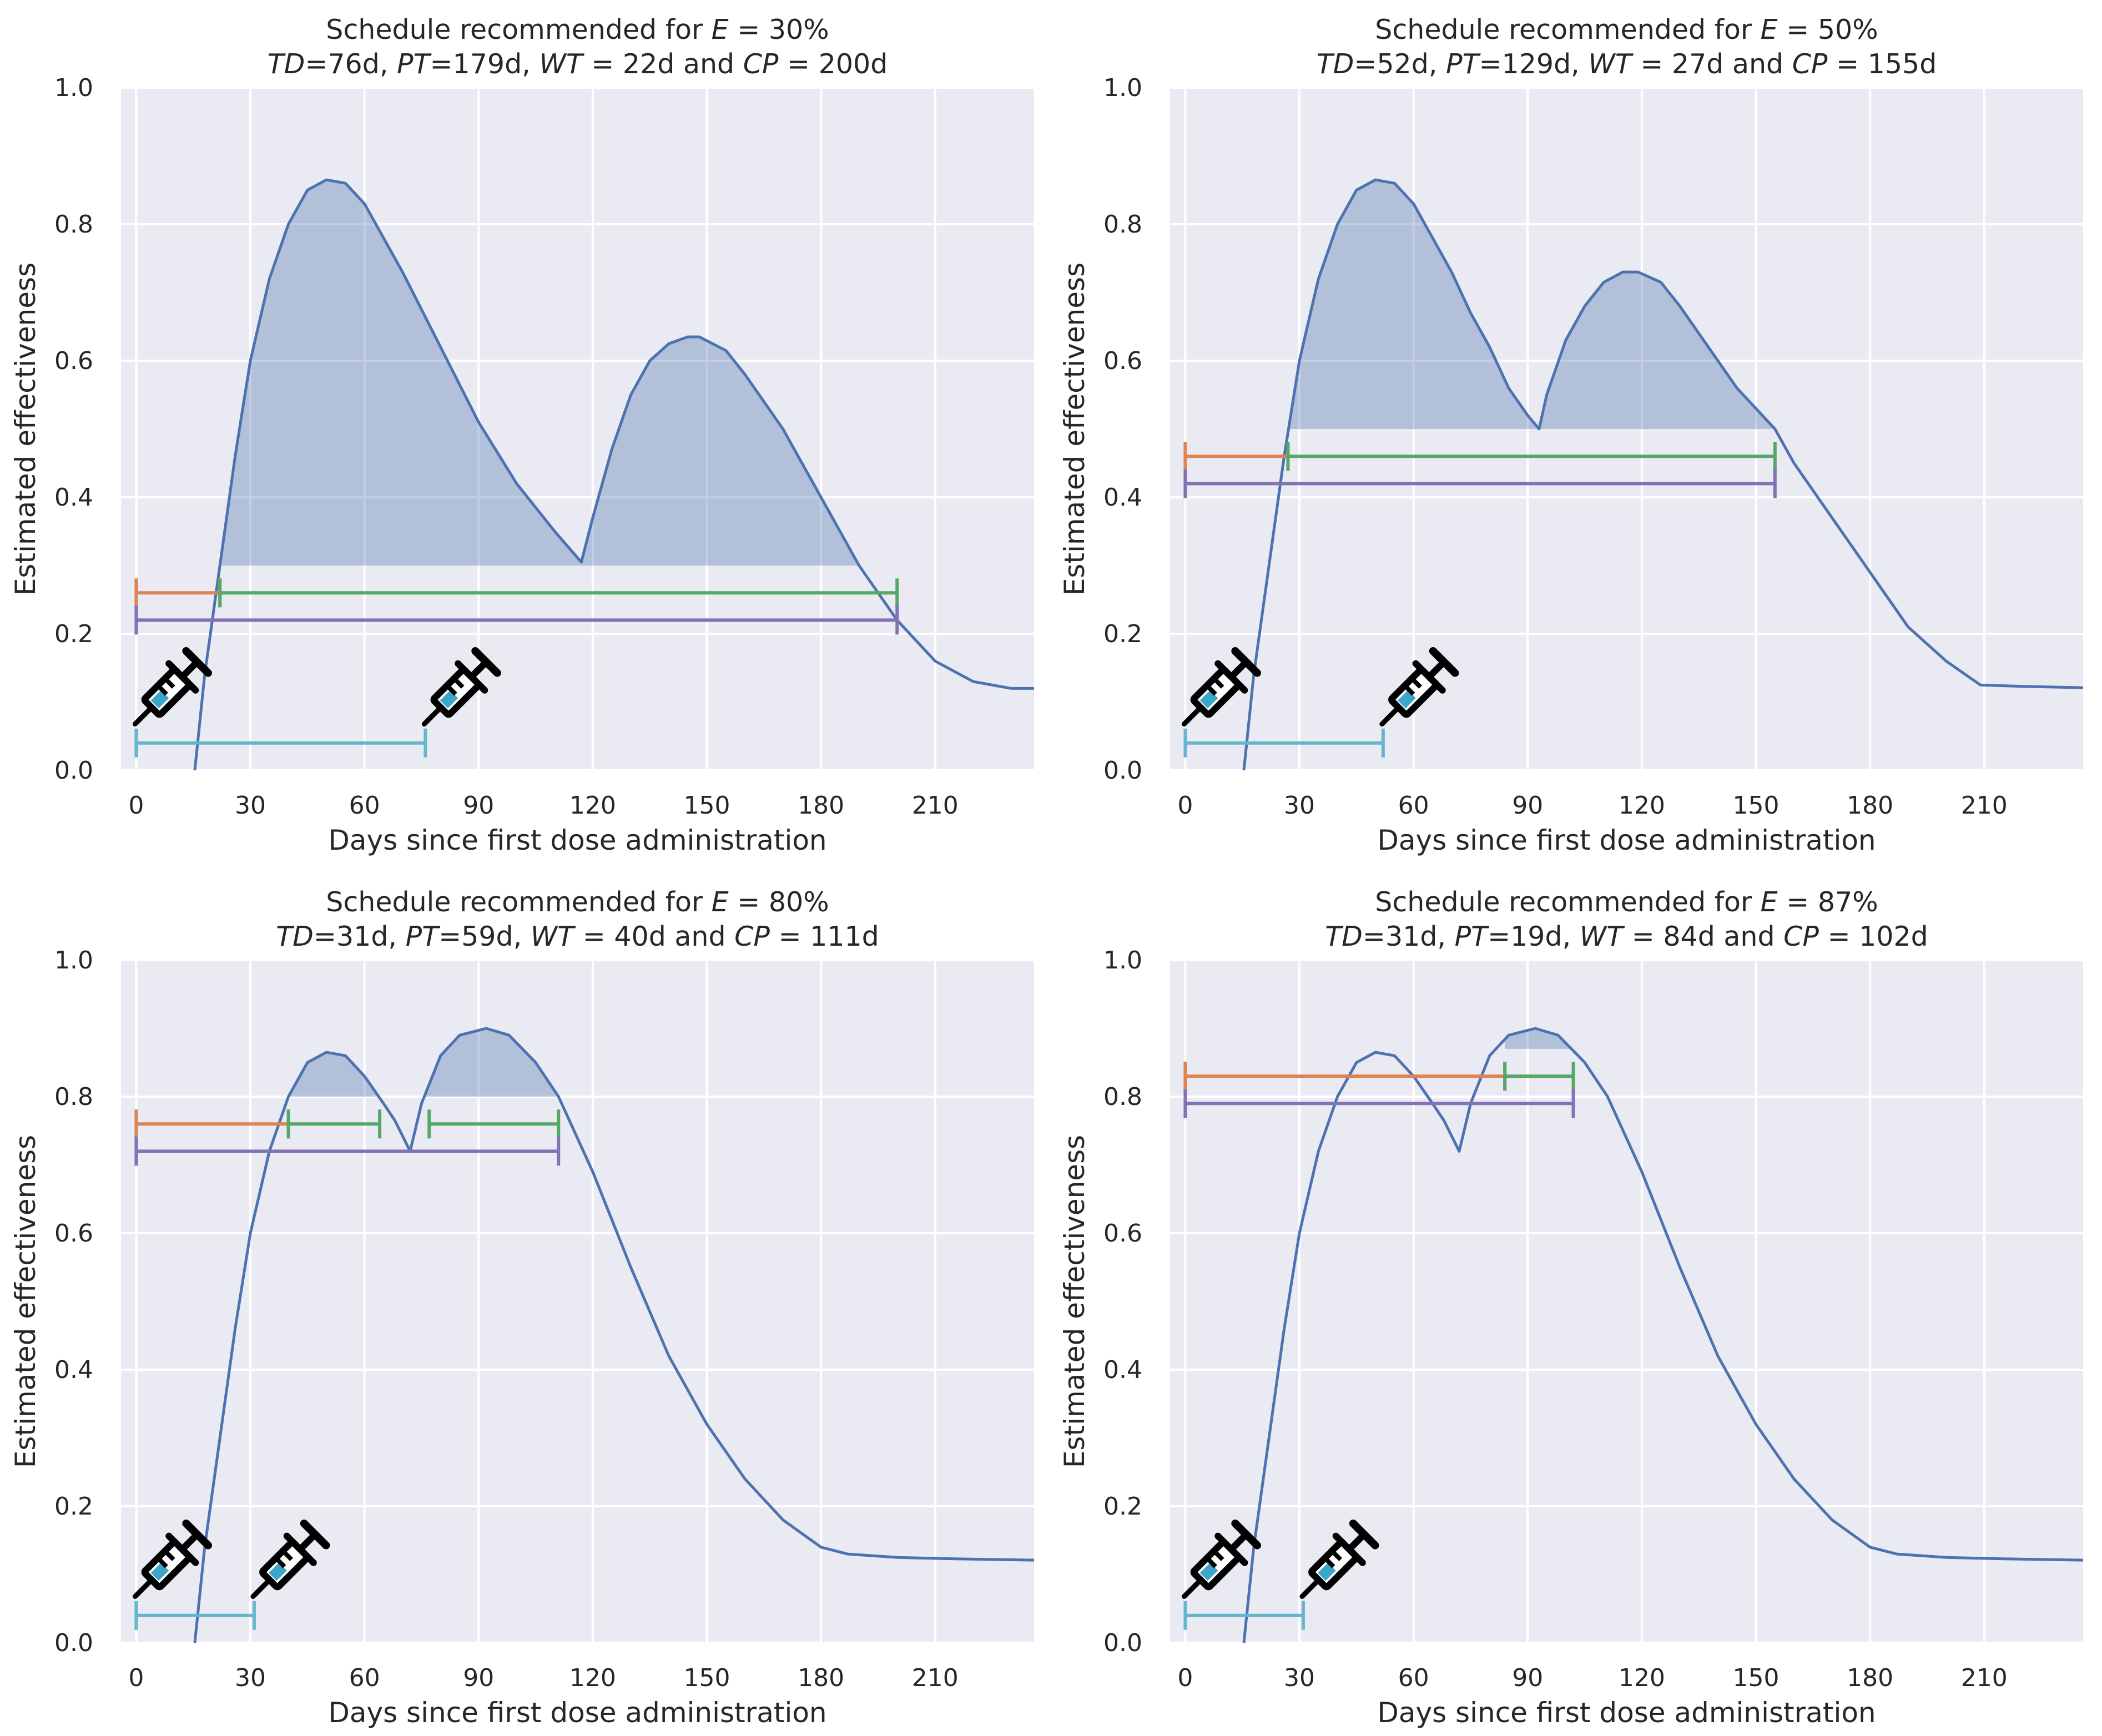 Image resolution: width=2102 pixels, height=1736 pixels. I want to click on title-part: = 50%, so click(1828, 30).